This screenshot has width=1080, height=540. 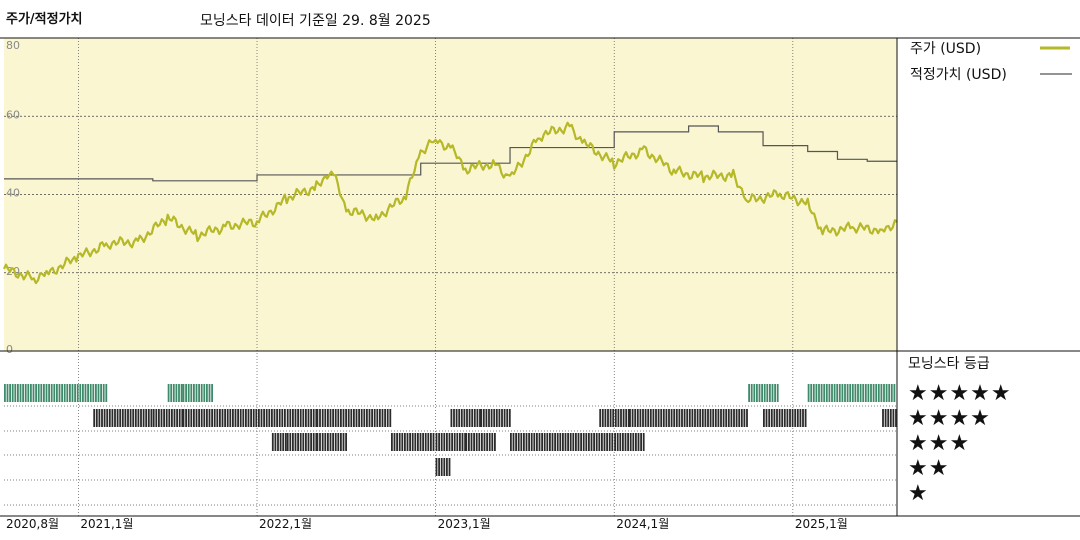 What do you see at coordinates (450, 153) in the screenshot?
I see `fair-value-line` at bounding box center [450, 153].